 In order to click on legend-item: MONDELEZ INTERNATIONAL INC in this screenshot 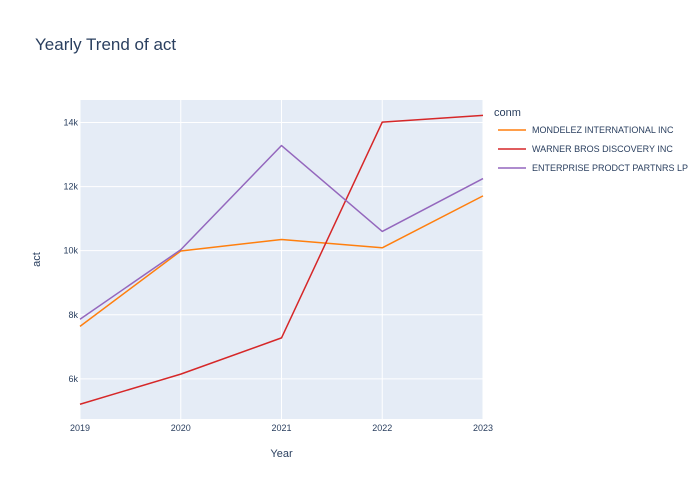, I will do `click(586, 130)`.